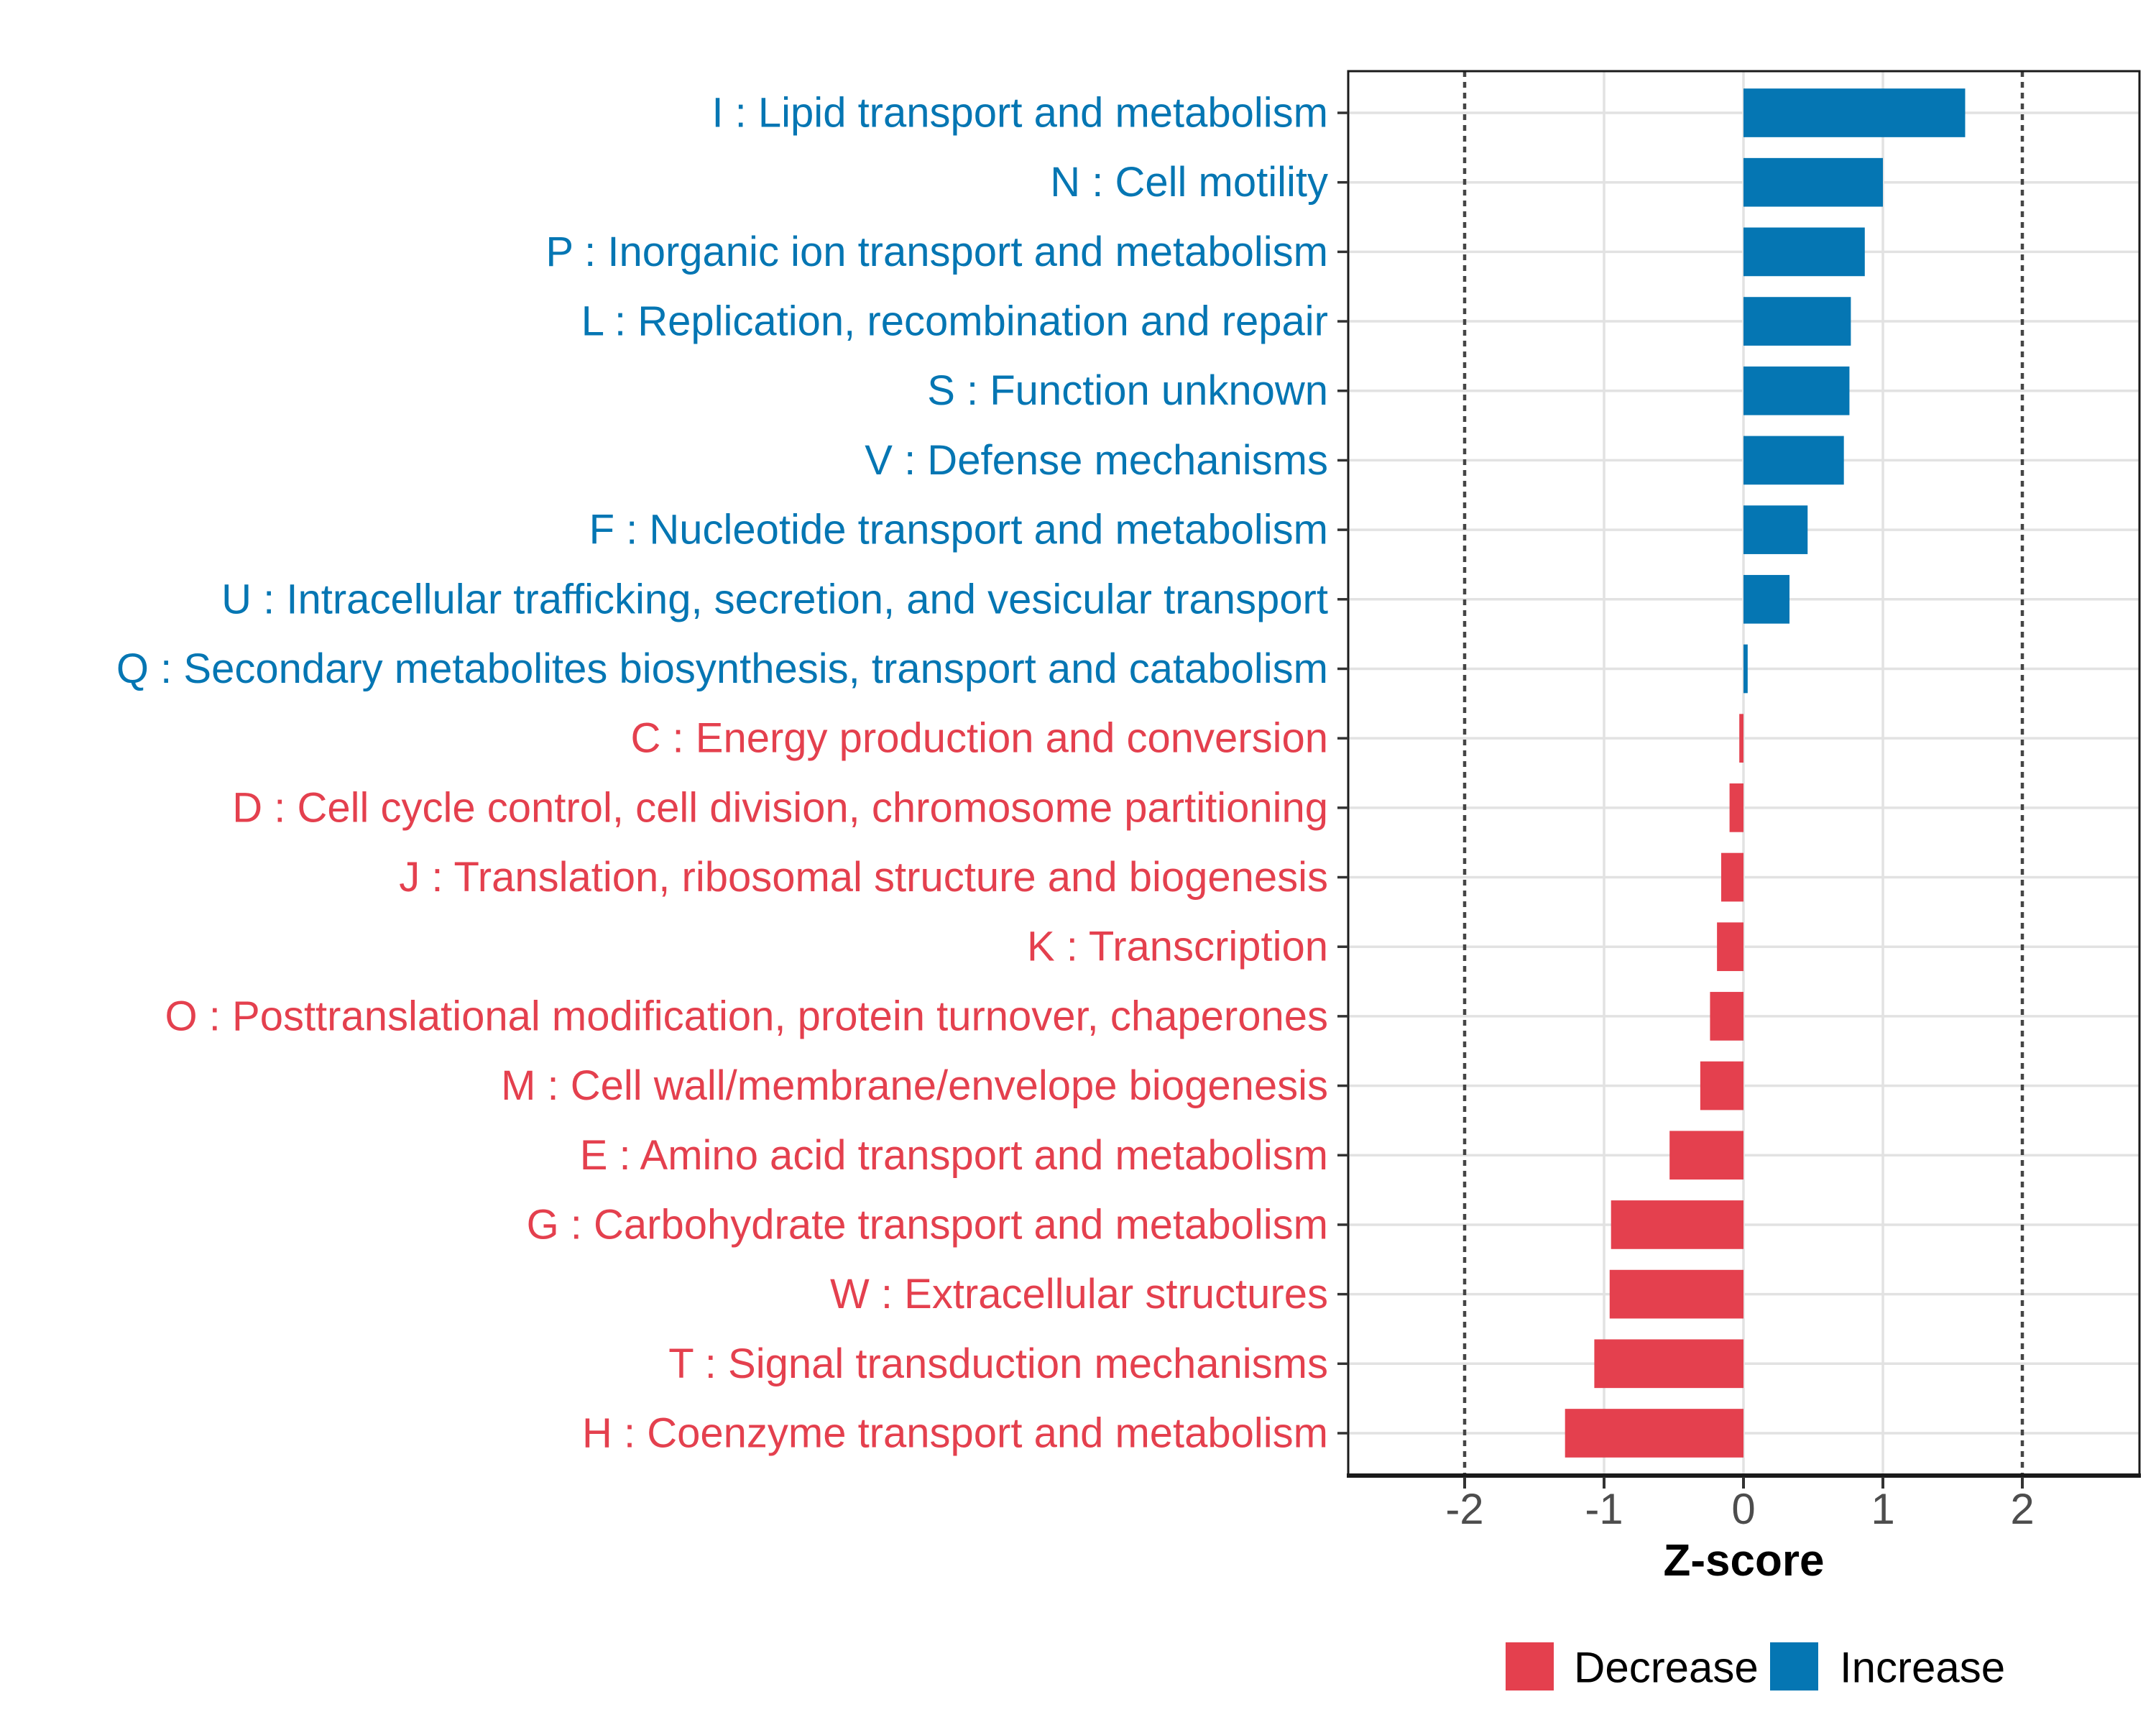 This screenshot has height=1725, width=2156. What do you see at coordinates (1745, 1561) in the screenshot?
I see `x-axis-title: Z-score` at bounding box center [1745, 1561].